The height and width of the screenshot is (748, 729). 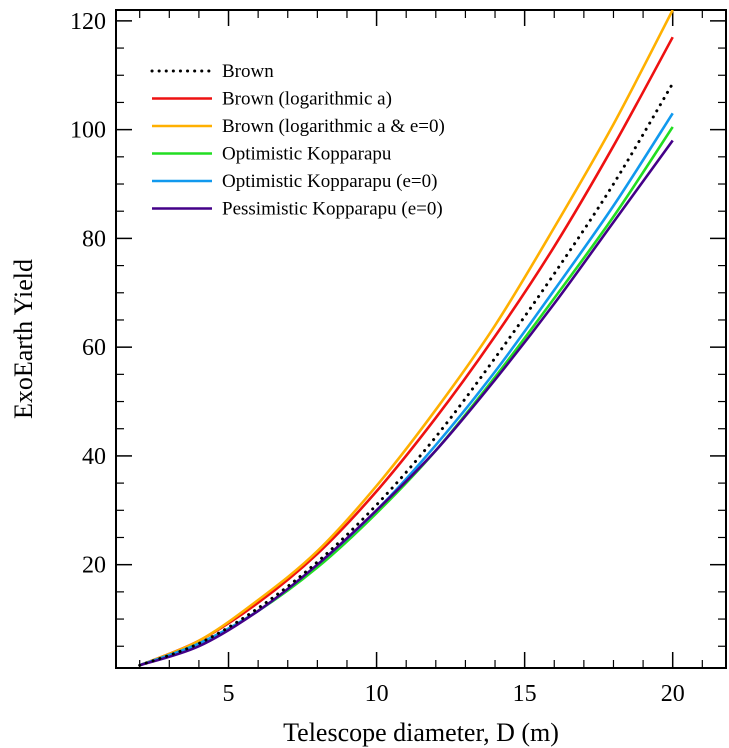 I want to click on legend-label: Brown (logarithmic a & e=0), so click(x=333, y=126).